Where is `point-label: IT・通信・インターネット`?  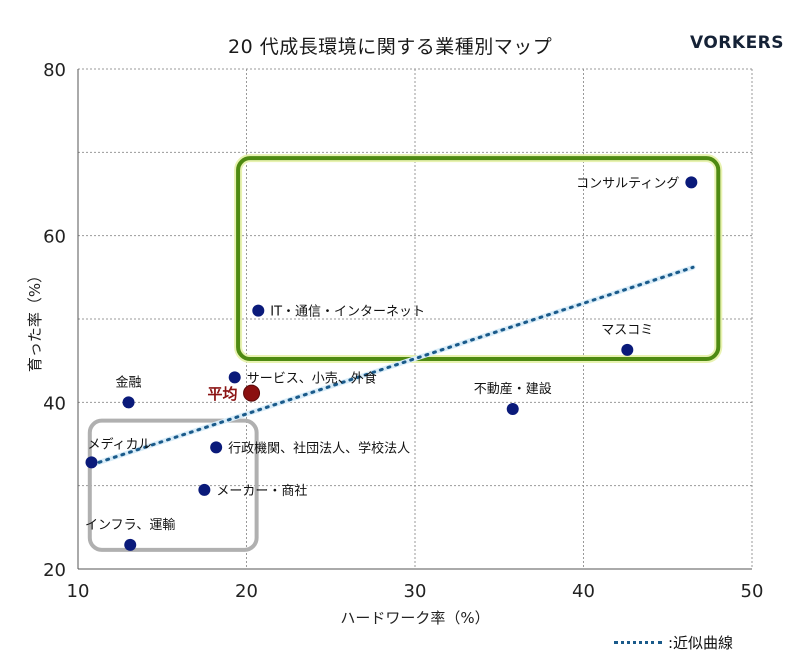 point-label: IT・通信・インターネット is located at coordinates (347, 312).